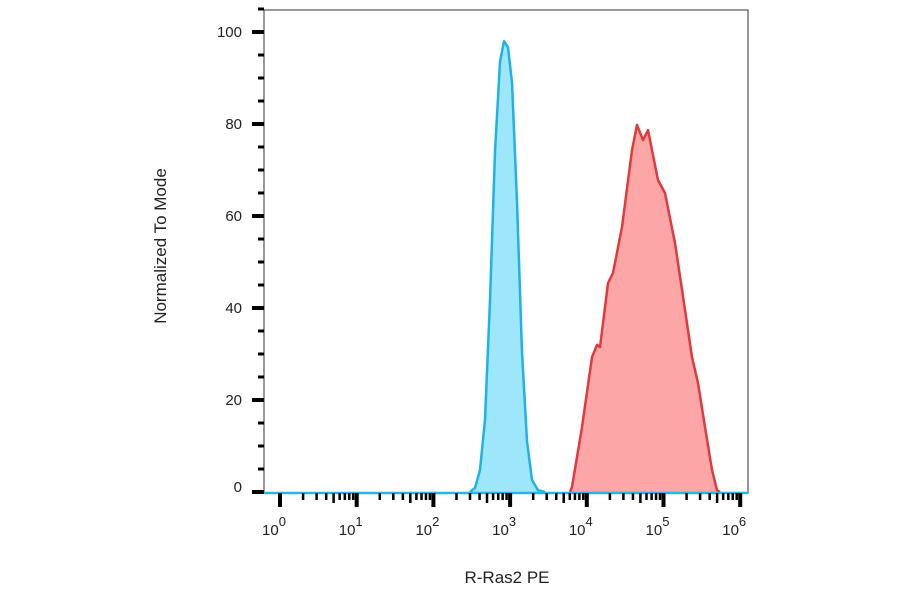 The image size is (900, 594). Describe the element at coordinates (233, 124) in the screenshot. I see `y-tick-label: 80` at that location.